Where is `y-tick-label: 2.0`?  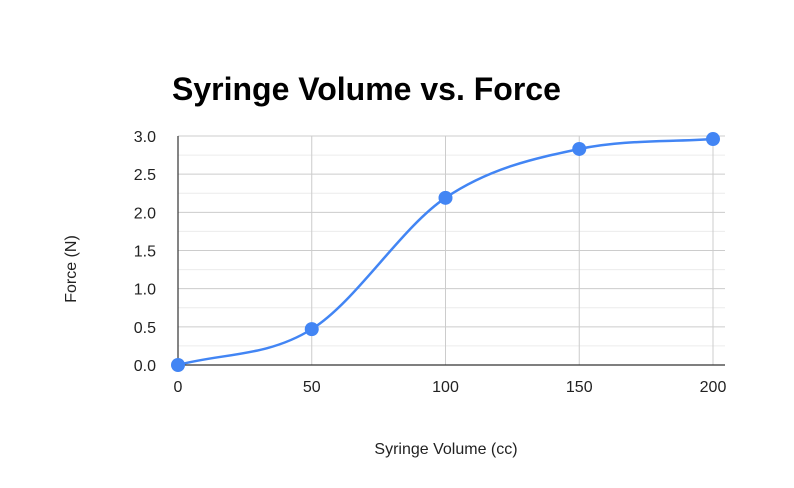 y-tick-label: 2.0 is located at coordinates (145, 213).